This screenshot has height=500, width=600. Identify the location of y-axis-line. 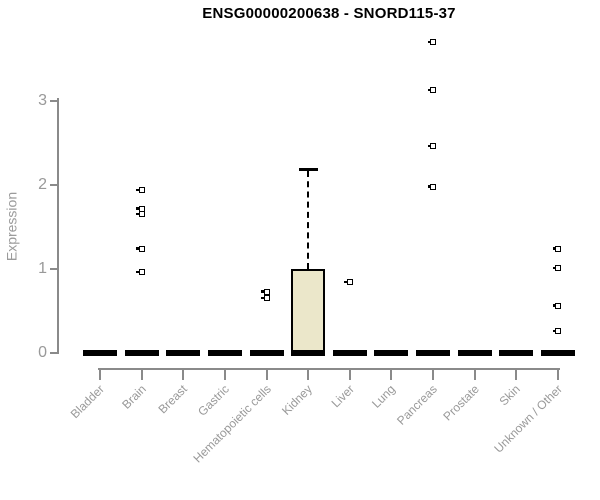
(58, 226).